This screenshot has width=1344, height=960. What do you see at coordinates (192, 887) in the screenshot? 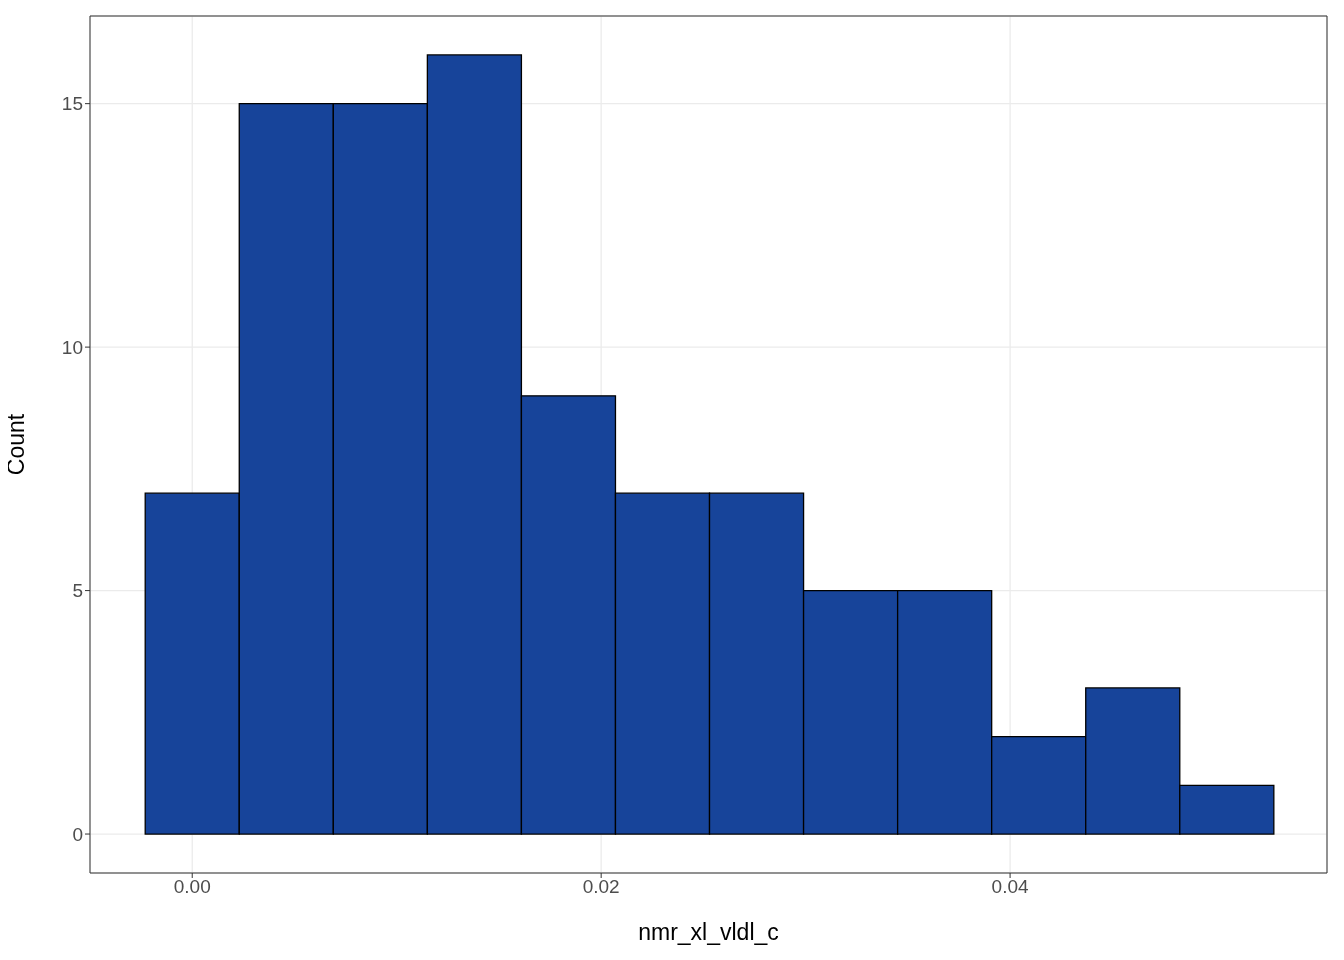
I see `x-tick-label: 0.00` at bounding box center [192, 887].